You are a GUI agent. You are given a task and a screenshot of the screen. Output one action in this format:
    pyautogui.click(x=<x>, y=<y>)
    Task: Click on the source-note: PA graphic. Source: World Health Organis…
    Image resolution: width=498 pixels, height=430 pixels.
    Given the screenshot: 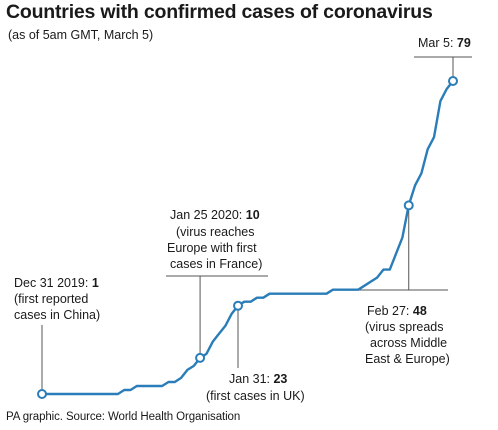 What is the action you would take?
    pyautogui.click(x=123, y=417)
    